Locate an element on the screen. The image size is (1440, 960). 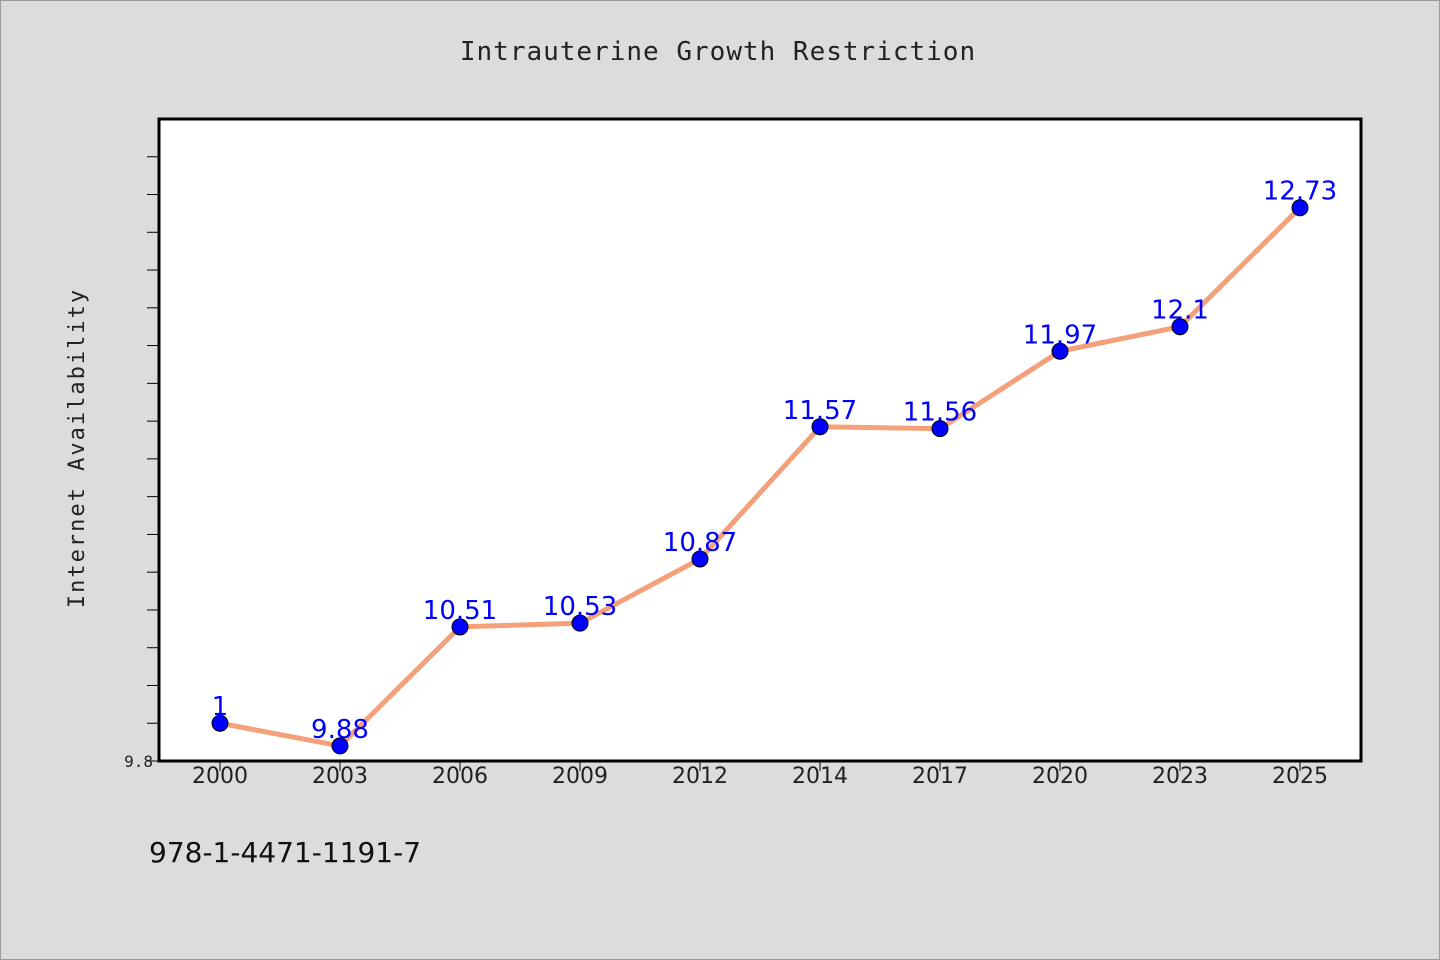
x-tick-label: 2017 is located at coordinates (940, 776).